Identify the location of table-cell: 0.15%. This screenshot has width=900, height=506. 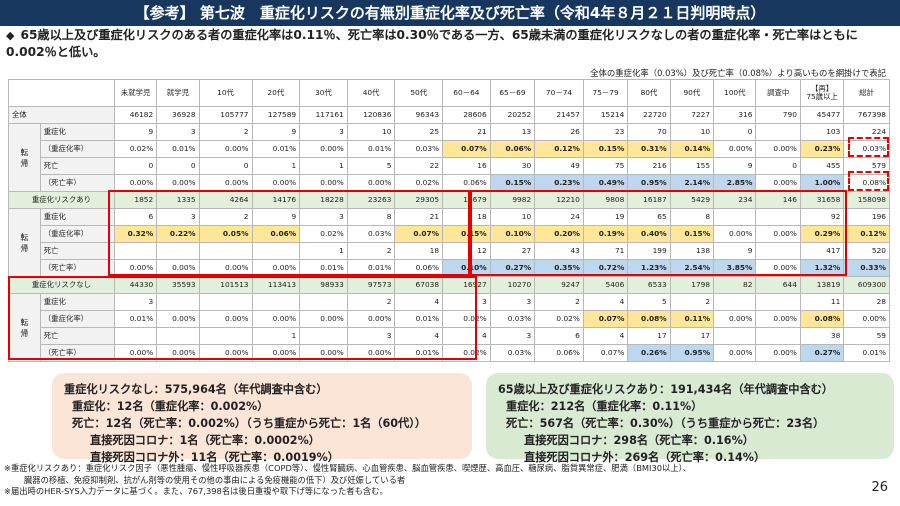
(605, 149).